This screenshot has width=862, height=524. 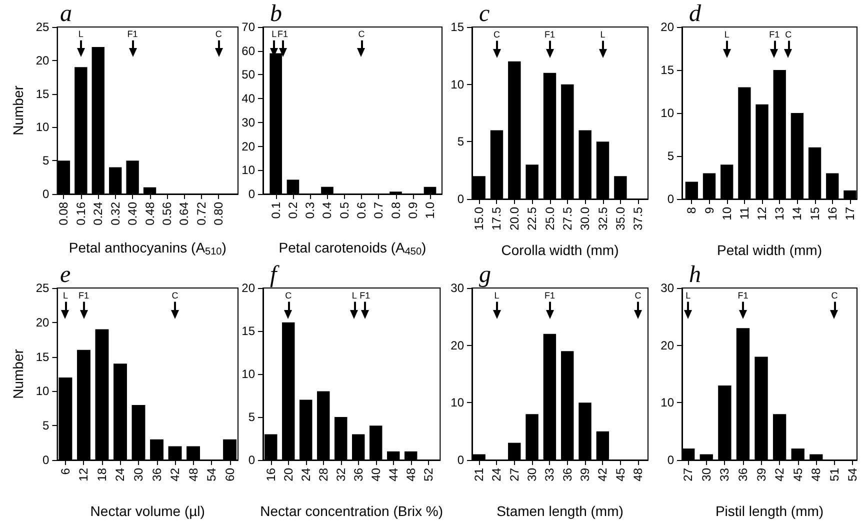 What do you see at coordinates (603, 218) in the screenshot?
I see `x-tick-label: 32.5` at bounding box center [603, 218].